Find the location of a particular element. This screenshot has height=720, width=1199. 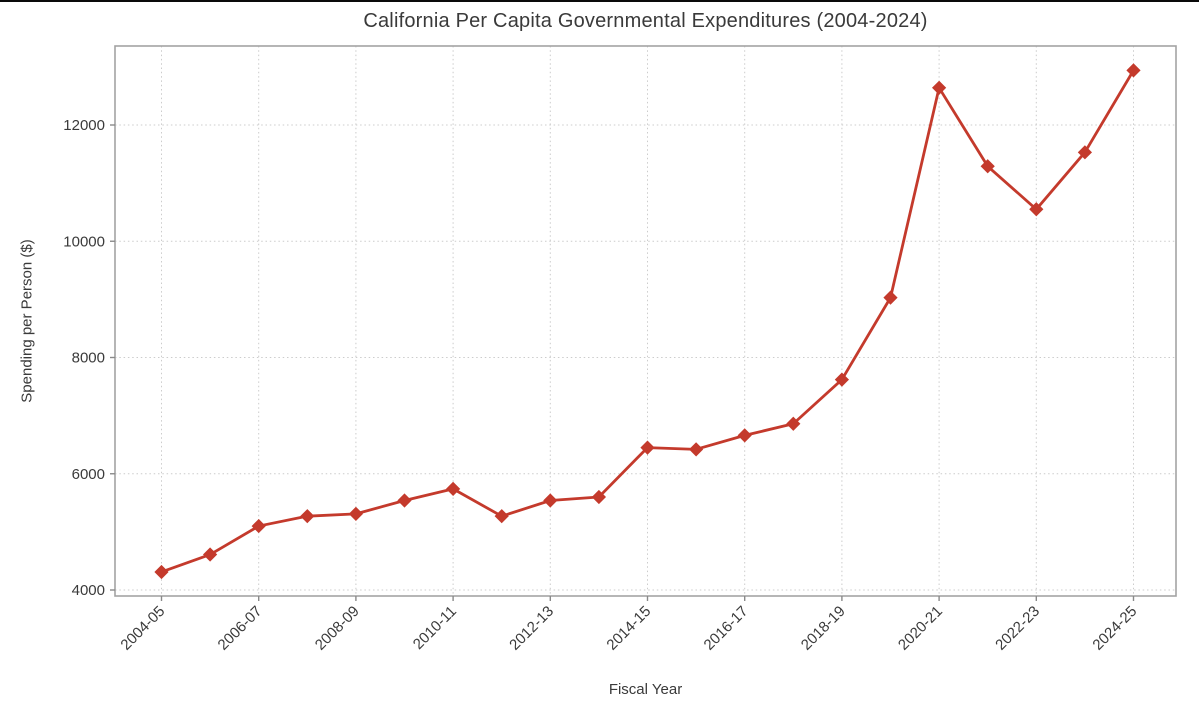

x-tick-label: 2008-09 is located at coordinates (337, 628).